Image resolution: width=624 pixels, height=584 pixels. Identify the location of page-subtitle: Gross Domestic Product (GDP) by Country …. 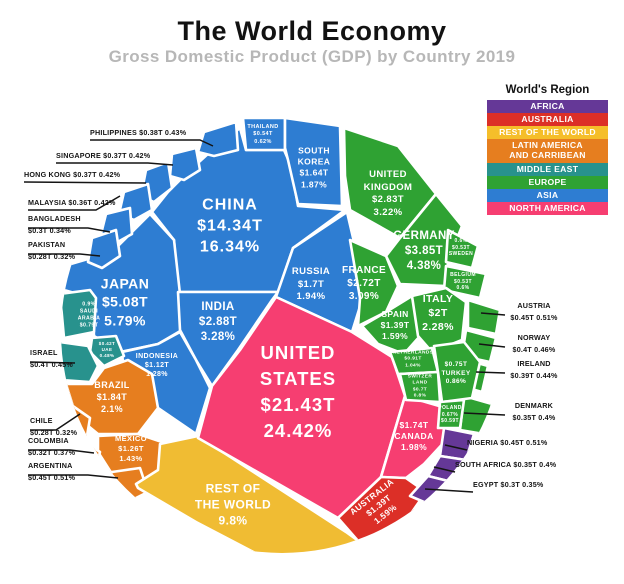
(312, 56).